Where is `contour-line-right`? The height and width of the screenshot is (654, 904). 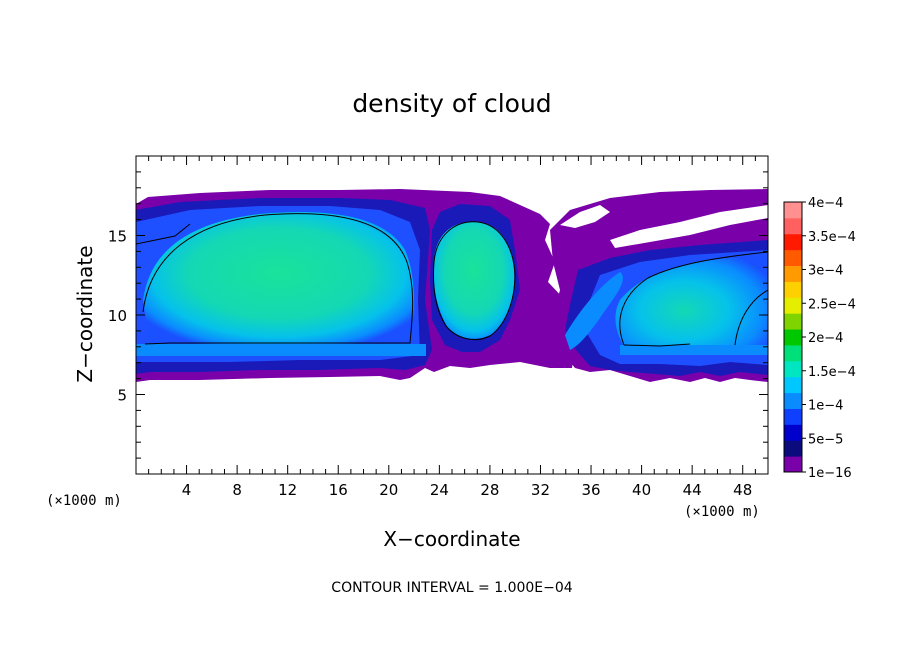 contour-line-right is located at coordinates (693, 298).